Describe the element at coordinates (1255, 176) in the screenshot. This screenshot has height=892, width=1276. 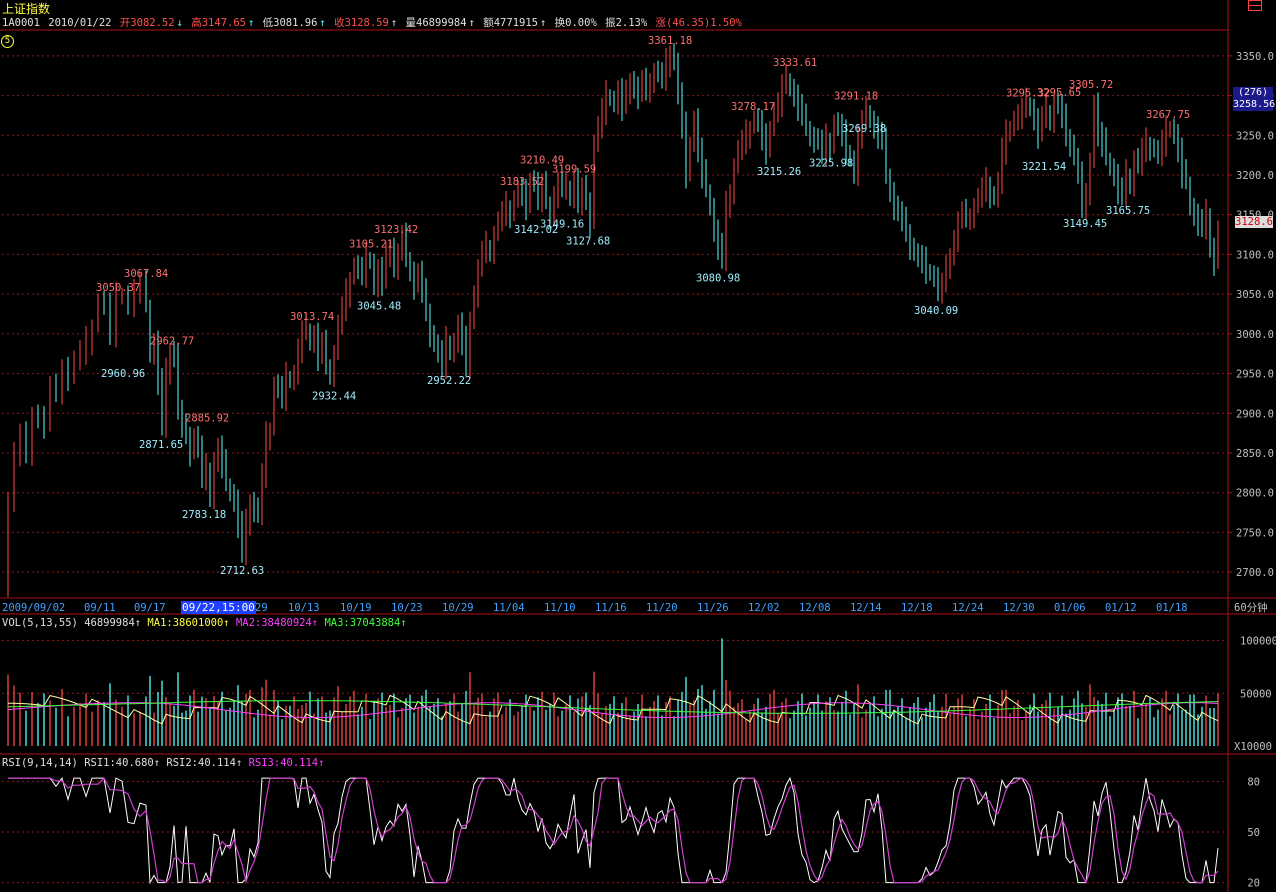
I see `price-y-tick: 3200.0` at that location.